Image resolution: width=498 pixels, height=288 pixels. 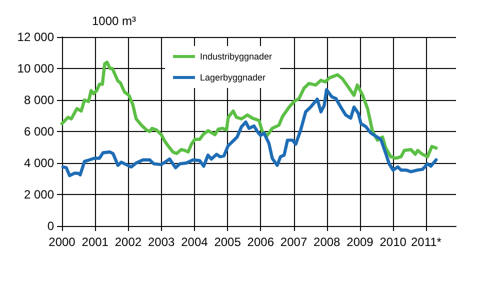 I want to click on x-tick-label: 2000, so click(x=62, y=242).